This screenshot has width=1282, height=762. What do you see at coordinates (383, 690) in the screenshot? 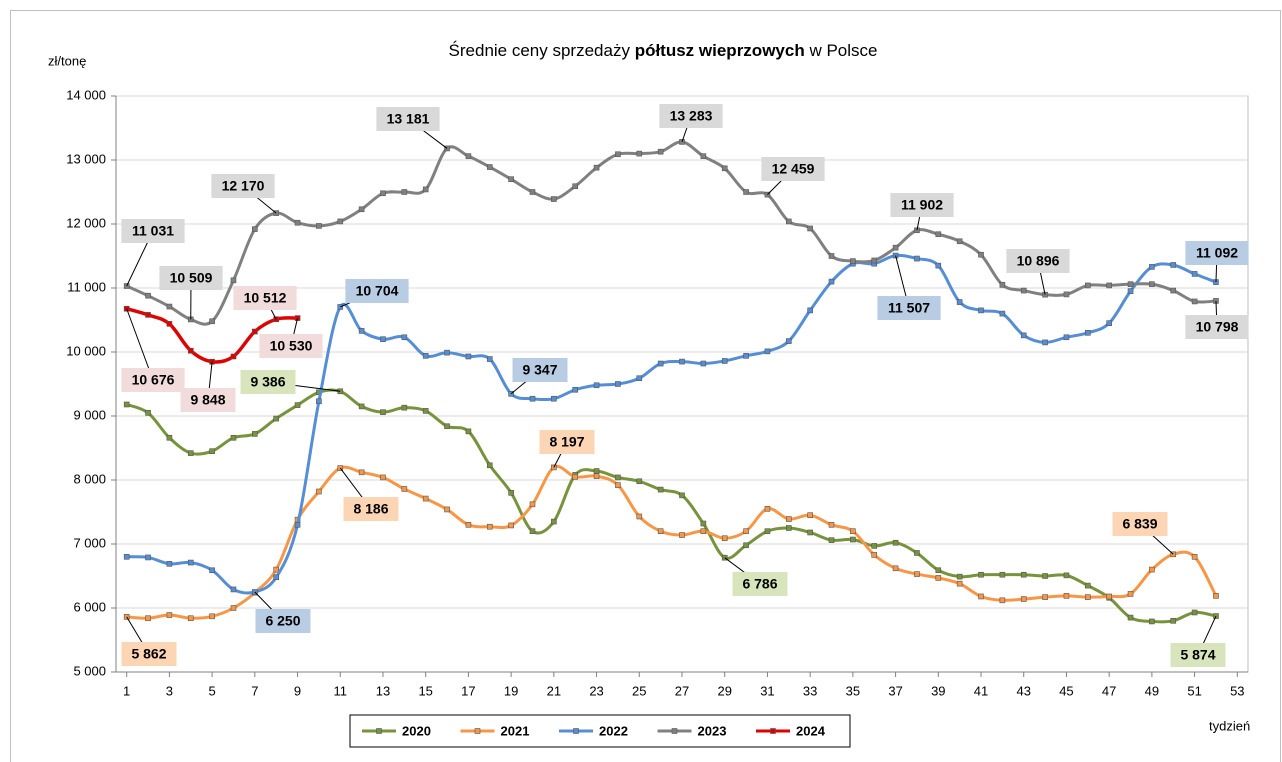
I see `x-tick-label: 13` at bounding box center [383, 690].